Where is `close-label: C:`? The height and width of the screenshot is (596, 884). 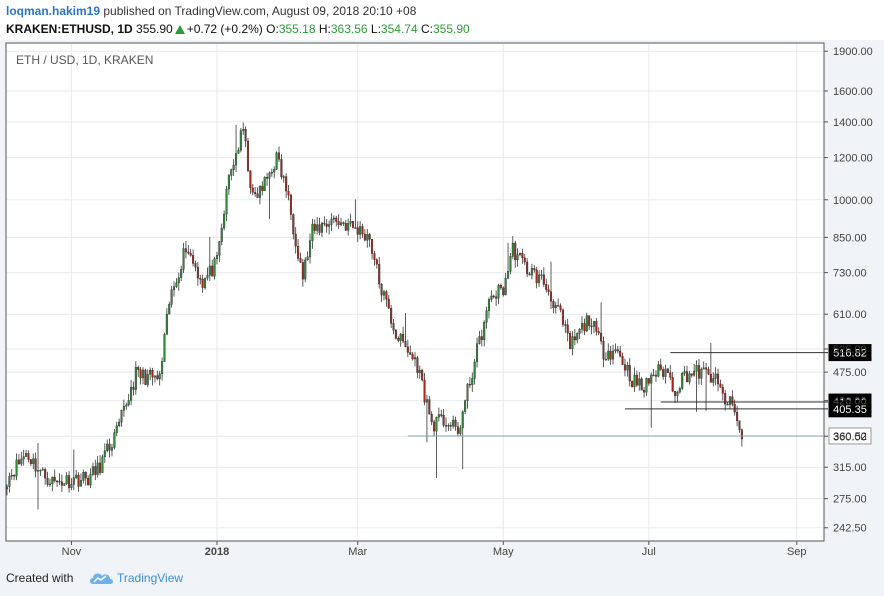 close-label: C: is located at coordinates (426, 29).